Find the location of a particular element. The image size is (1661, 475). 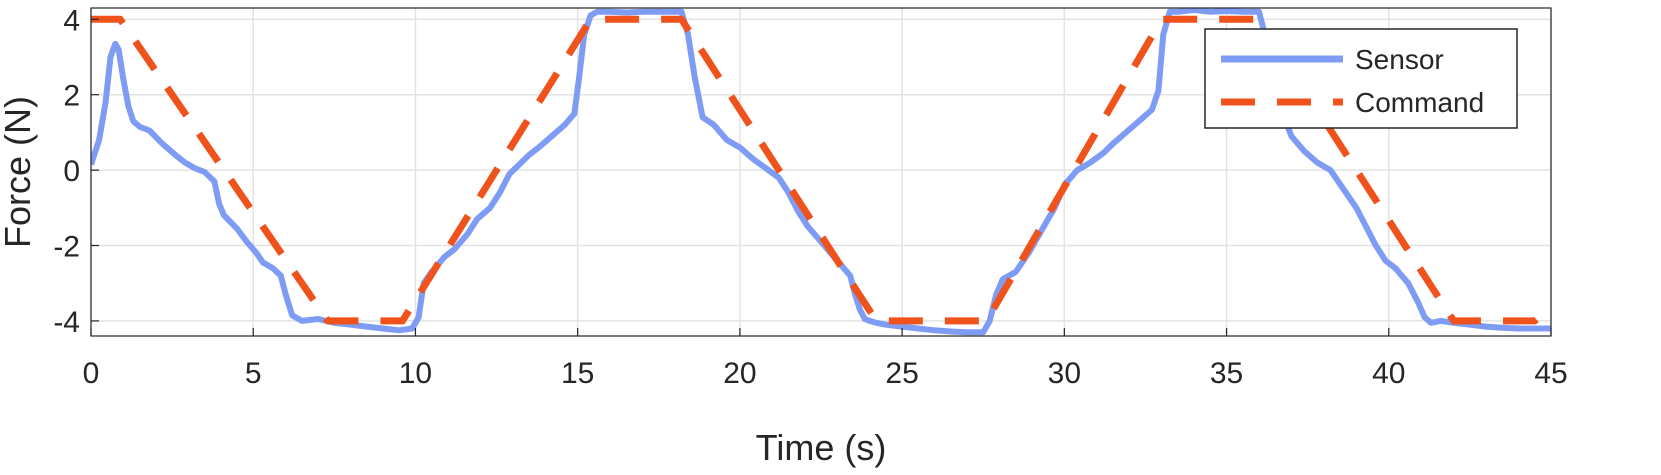

x-tick-label-7: 35 is located at coordinates (1226, 373).